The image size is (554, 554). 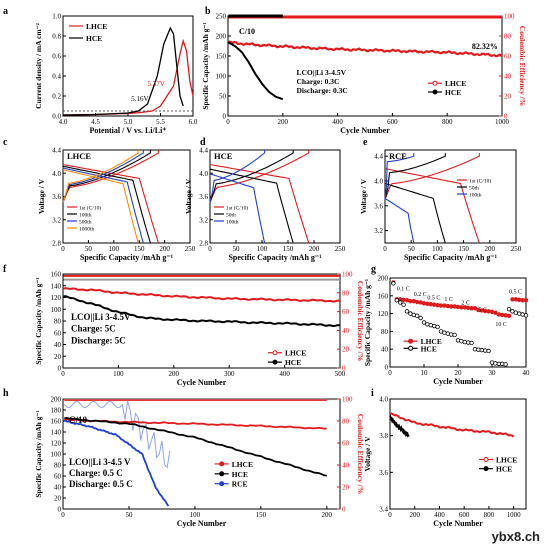 What do you see at coordinates (383, 510) in the screenshot?
I see `y-tick-label: 3.4` at bounding box center [383, 510].